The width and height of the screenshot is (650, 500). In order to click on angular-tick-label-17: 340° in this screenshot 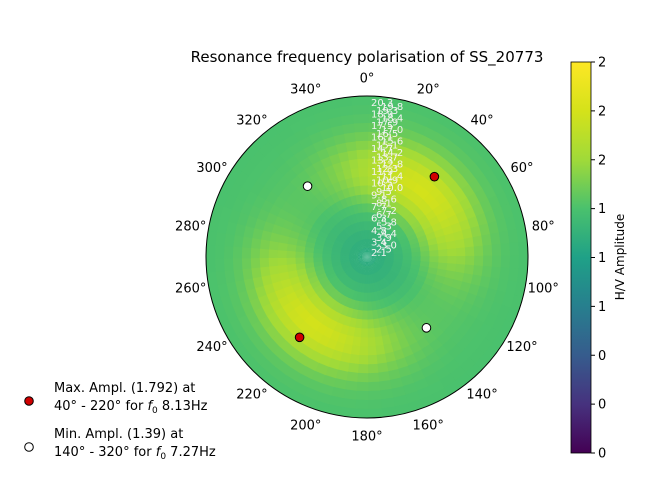, I will do `click(305, 89)`.